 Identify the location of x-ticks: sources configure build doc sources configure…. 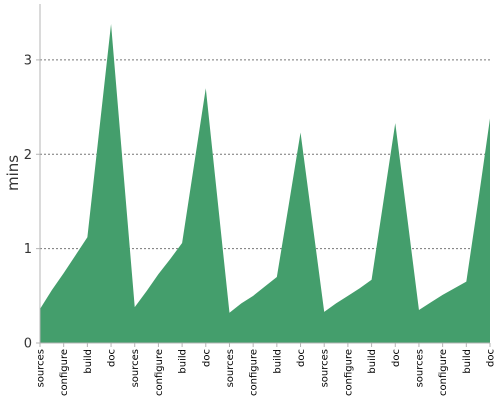
(266, 369).